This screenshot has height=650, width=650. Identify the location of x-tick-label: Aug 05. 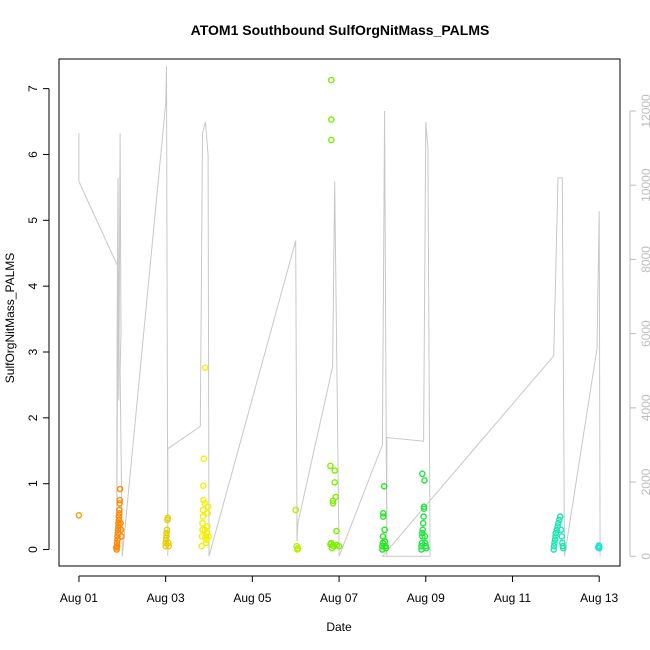
(252, 598).